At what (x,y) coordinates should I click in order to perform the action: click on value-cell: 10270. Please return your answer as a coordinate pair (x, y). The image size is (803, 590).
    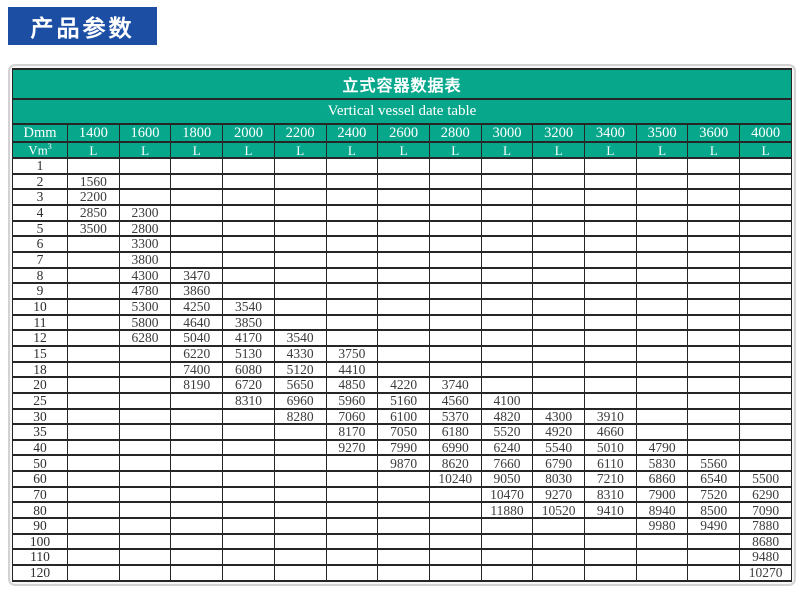
    Looking at the image, I should click on (765, 573).